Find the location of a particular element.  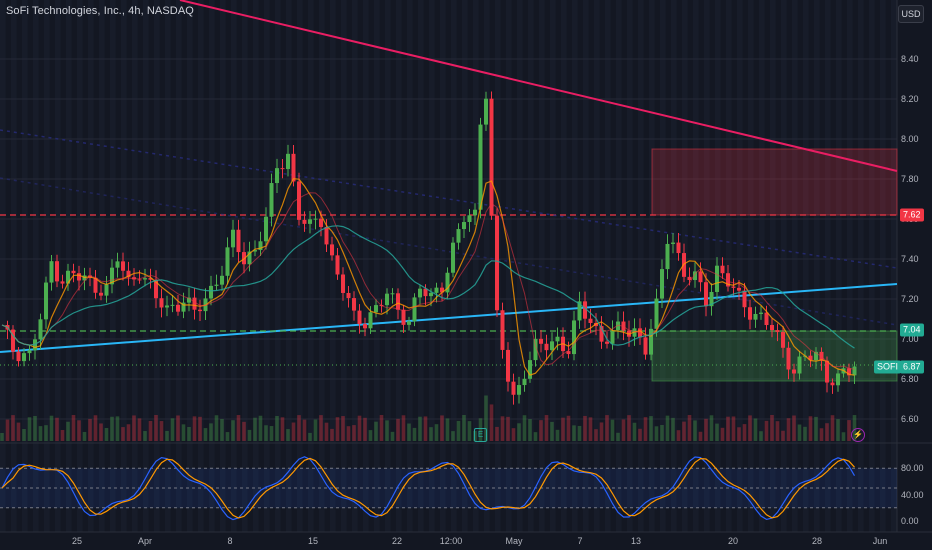

earnings-marker-icon: E is located at coordinates (480, 435).